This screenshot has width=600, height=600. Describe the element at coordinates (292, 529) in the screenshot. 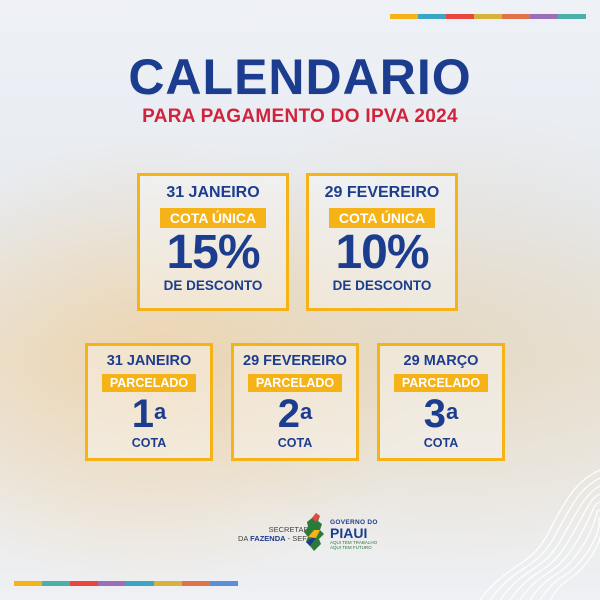

I see `secretaria-line1: SECRETARIA` at that location.